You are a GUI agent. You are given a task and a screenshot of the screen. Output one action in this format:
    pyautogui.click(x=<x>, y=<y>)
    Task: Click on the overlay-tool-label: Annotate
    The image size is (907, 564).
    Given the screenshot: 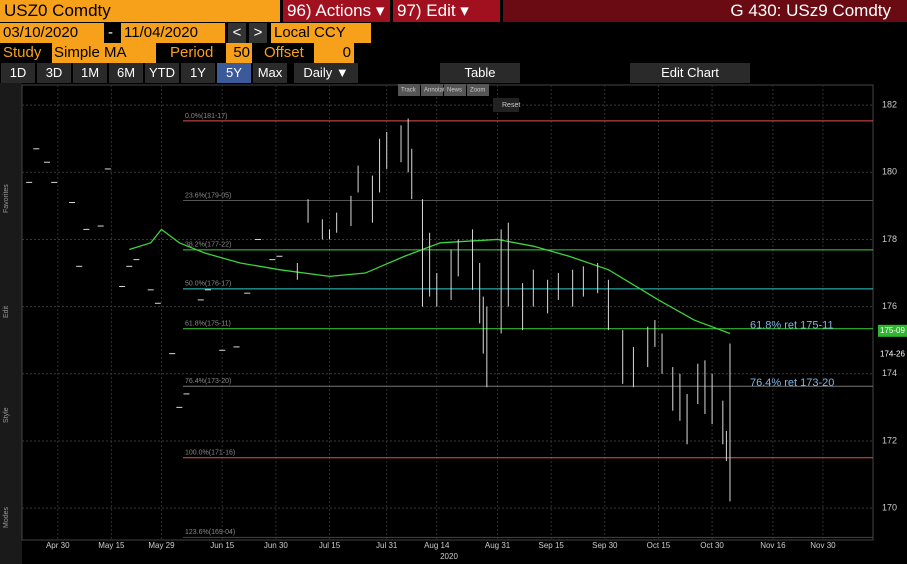 What is the action you would take?
    pyautogui.click(x=436, y=91)
    